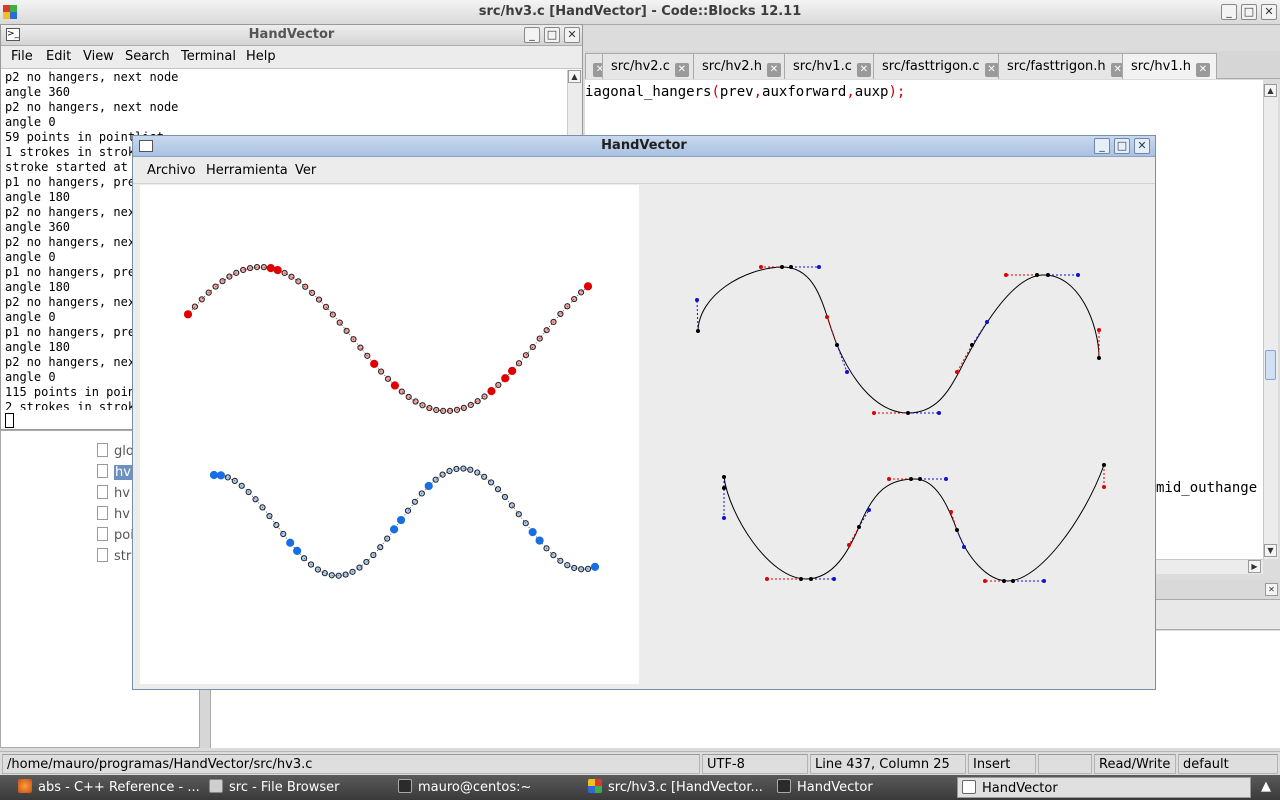 The width and height of the screenshot is (1280, 800). Describe the element at coordinates (901, 424) in the screenshot. I see `anchor-nodes` at that location.